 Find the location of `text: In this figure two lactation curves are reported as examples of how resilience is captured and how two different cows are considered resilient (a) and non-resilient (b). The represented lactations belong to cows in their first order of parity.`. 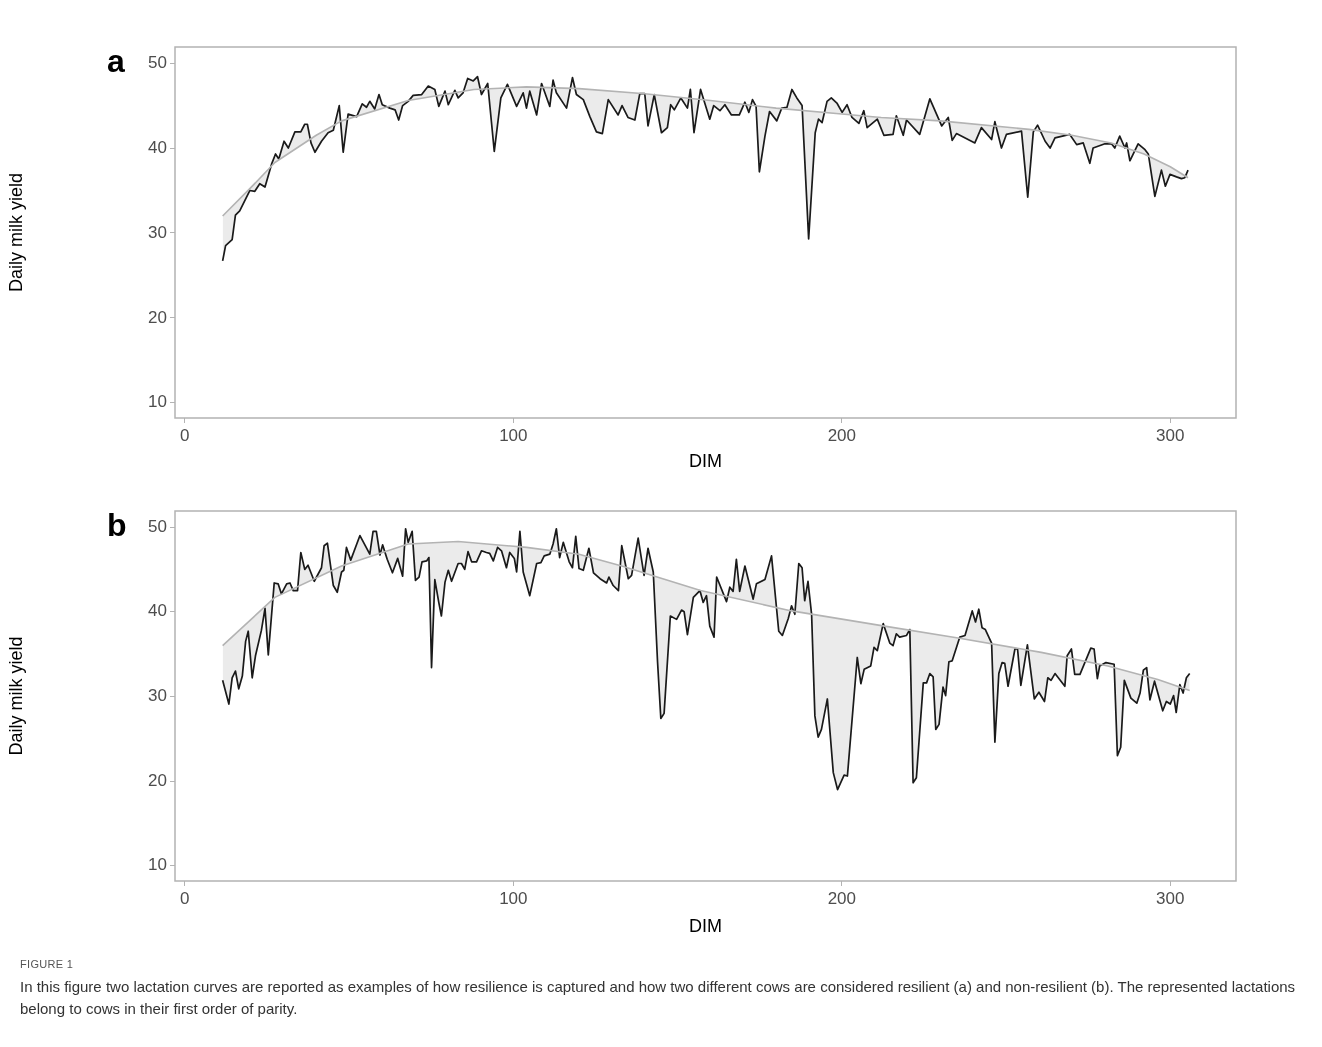

text: In this figure two lactation curves are reported as examples of how resilience is captured and how two different cows are considered resilient (a) and non-resilient (b). The represented lactations belong to cows in their first order of parity. is located at coordinates (658, 998).